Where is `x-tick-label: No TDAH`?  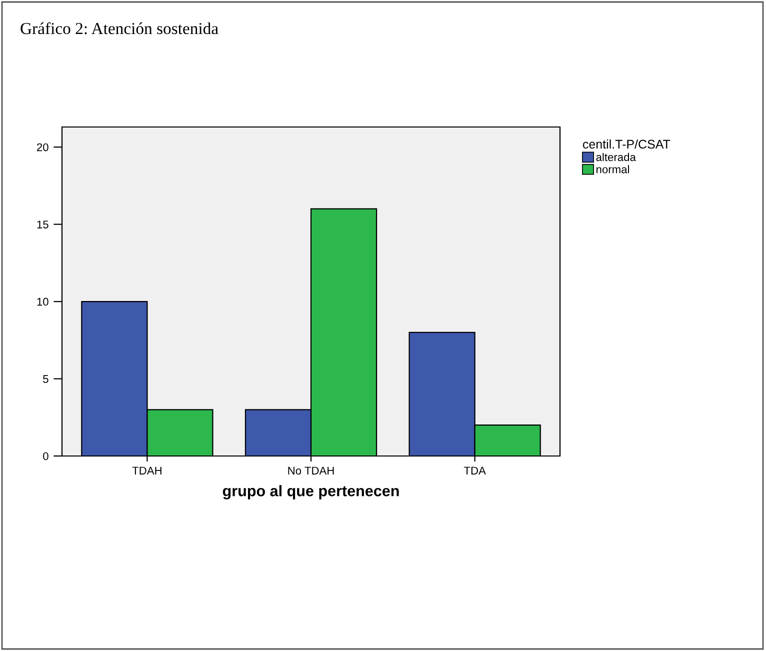
x-tick-label: No TDAH is located at coordinates (311, 470).